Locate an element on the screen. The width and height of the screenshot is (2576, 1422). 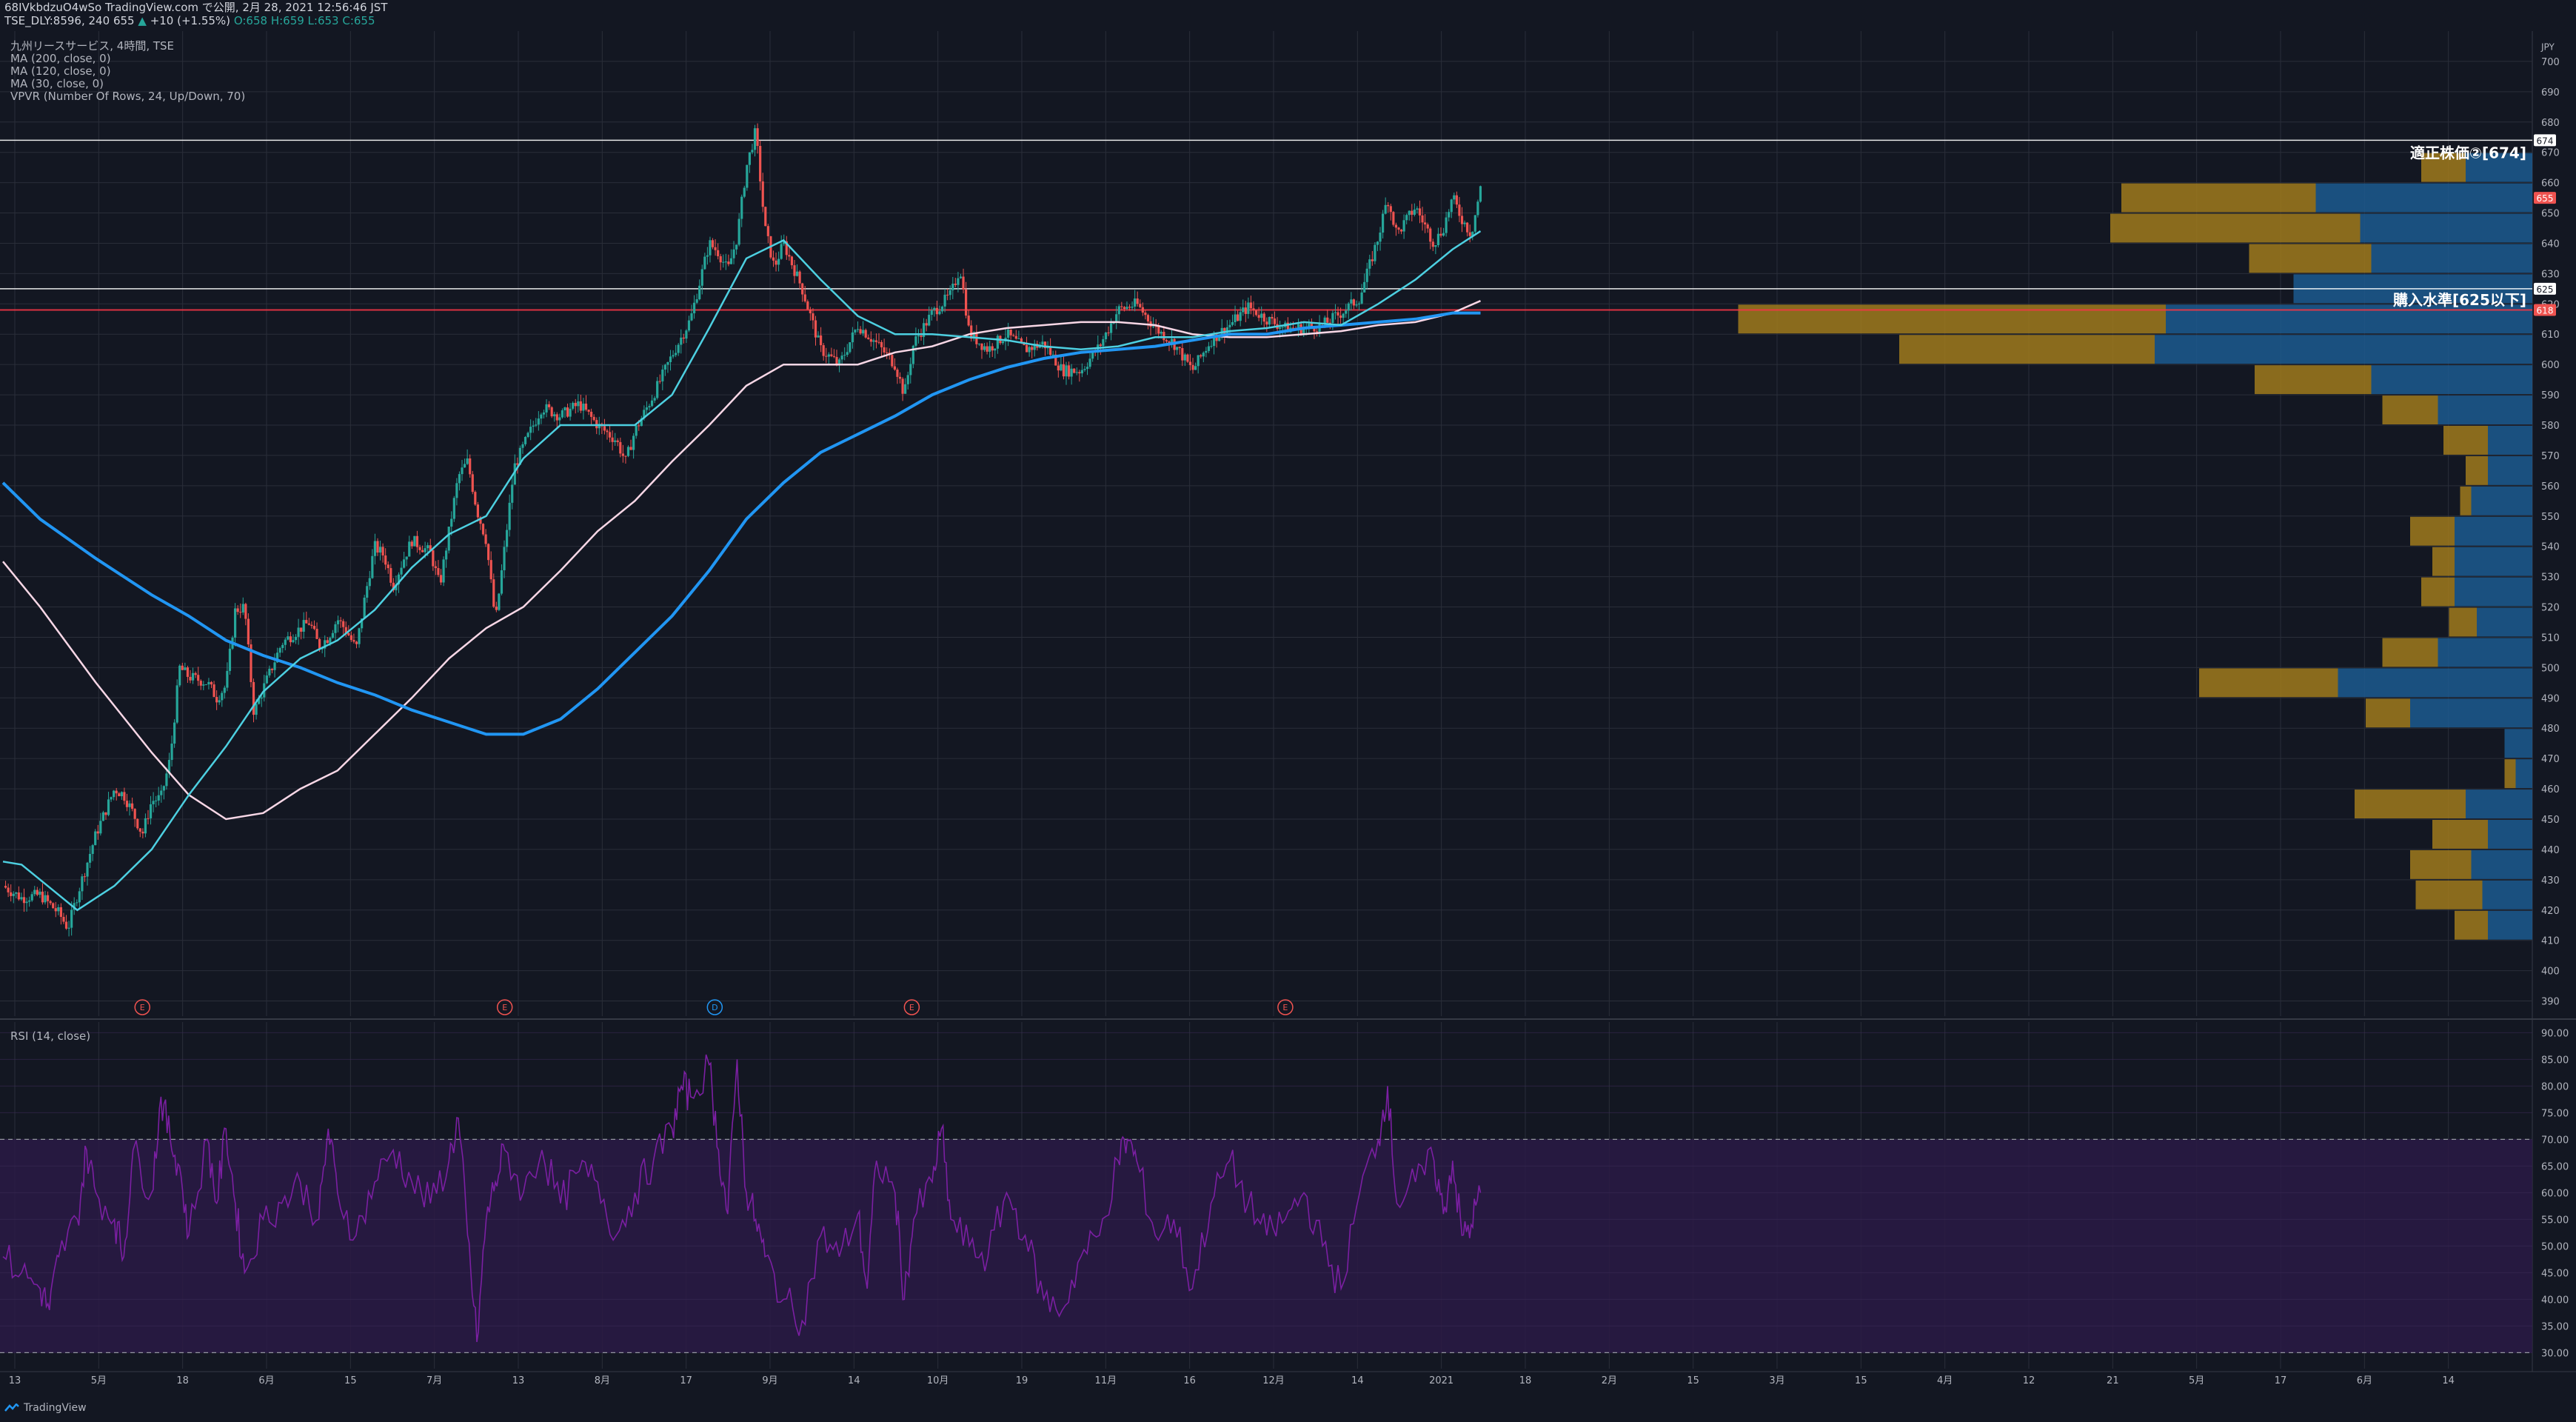
time-tick-label: 17 is located at coordinates (2281, 1380).